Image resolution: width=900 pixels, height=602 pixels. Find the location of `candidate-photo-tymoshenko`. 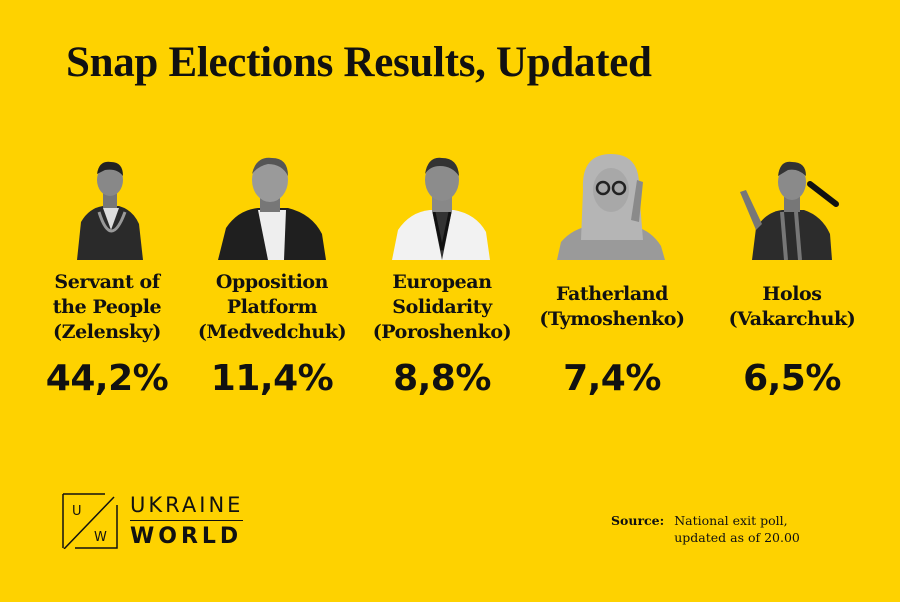

candidate-photo-tymoshenko is located at coordinates (612, 205).